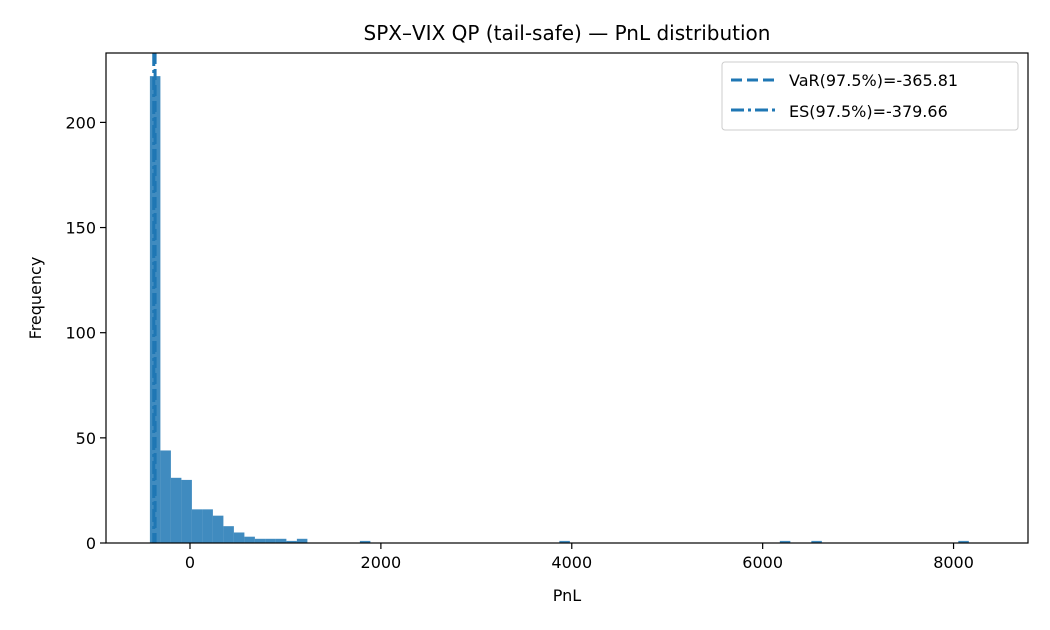 Image resolution: width=1050 pixels, height=630 pixels. Describe the element at coordinates (80, 333) in the screenshot. I see `y-tick-label: 100` at that location.